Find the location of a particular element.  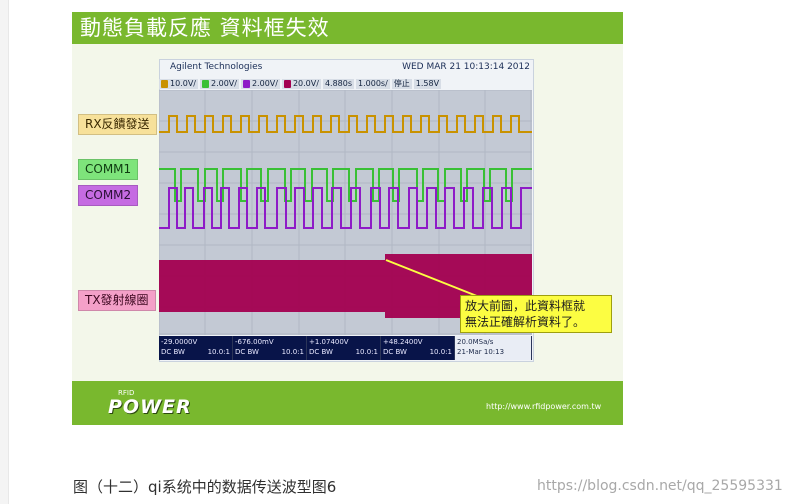

channel-3-scale: 2.00V/ is located at coordinates (260, 83).